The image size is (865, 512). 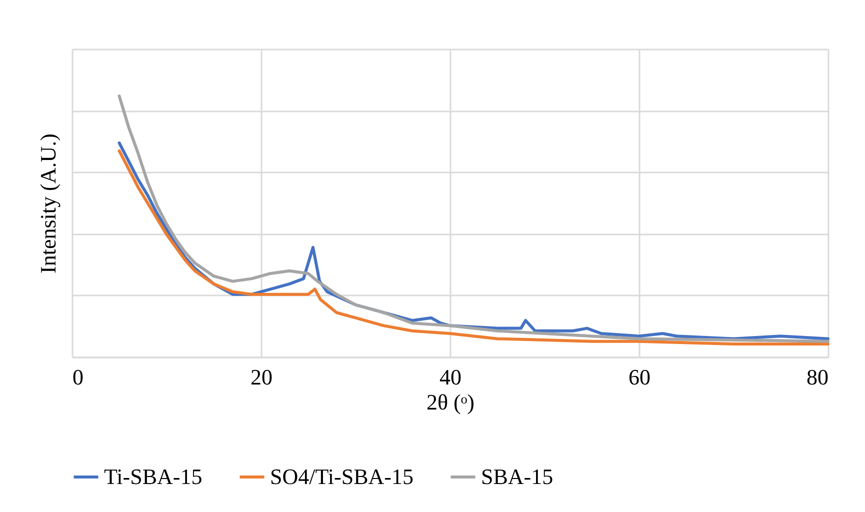 What do you see at coordinates (639, 377) in the screenshot?
I see `x-tick-label: 60` at bounding box center [639, 377].